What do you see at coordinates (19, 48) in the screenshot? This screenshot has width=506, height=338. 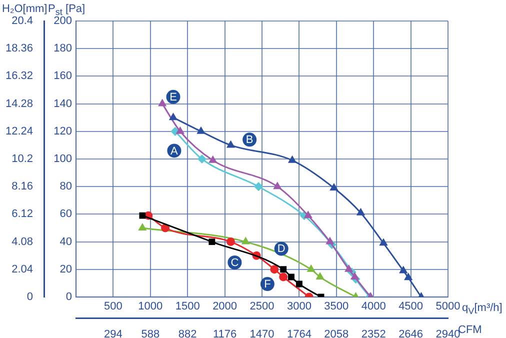 I see `y2-tick-label: 18.36` at bounding box center [19, 48].